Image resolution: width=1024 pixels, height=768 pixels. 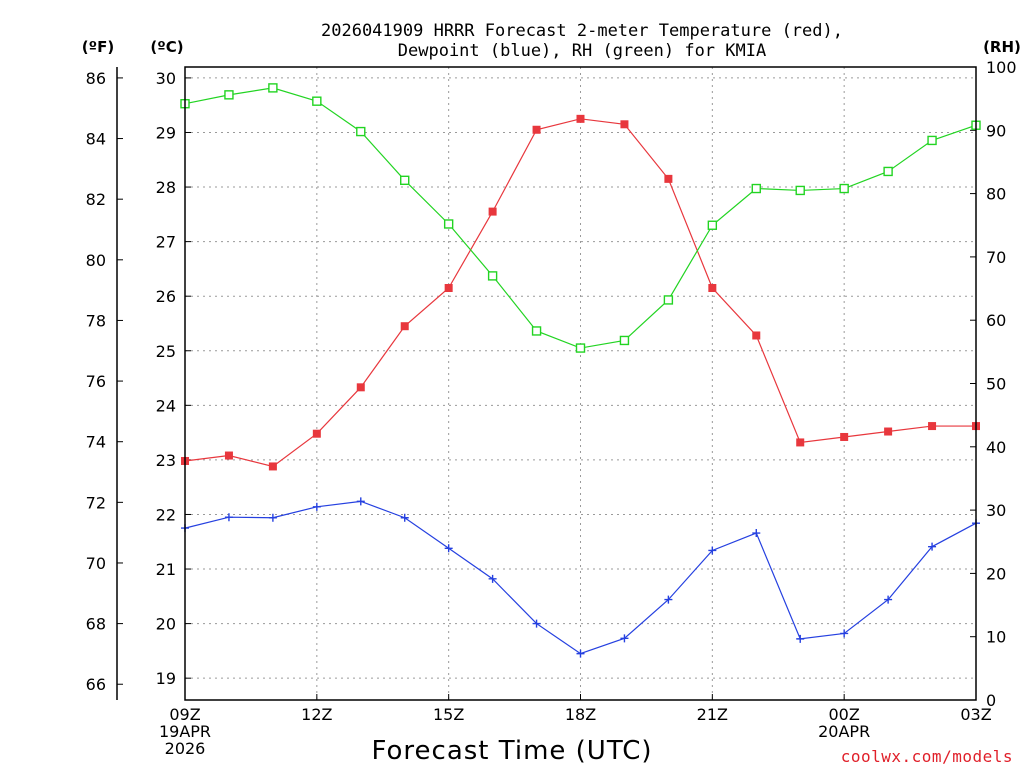 What do you see at coordinates (96, 624) in the screenshot?
I see `fahrenheit-tick-label-68: 68` at bounding box center [96, 624].